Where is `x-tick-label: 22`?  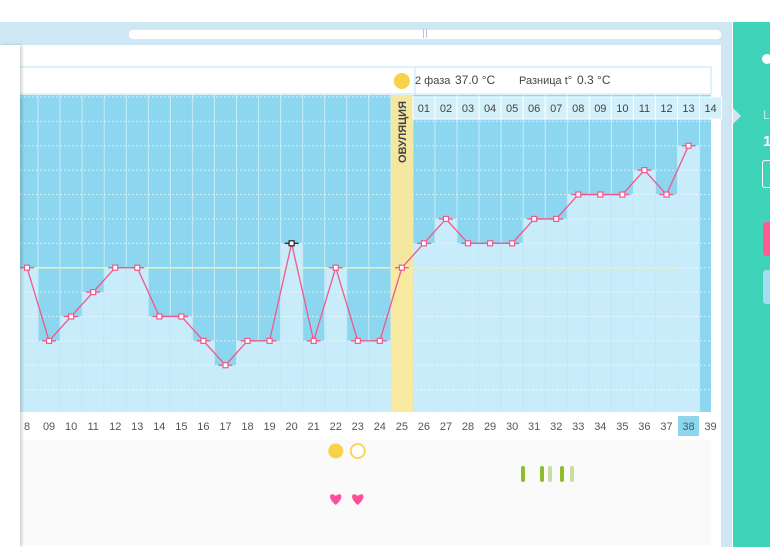 x-tick-label: 22 is located at coordinates (336, 427).